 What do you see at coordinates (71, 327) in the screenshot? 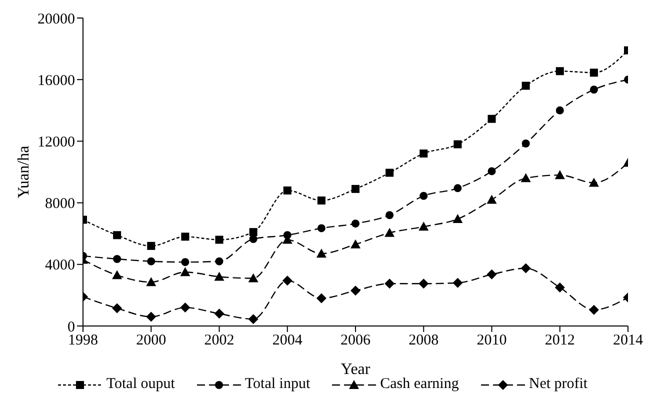
I see `y-tick-label: 0` at bounding box center [71, 327].